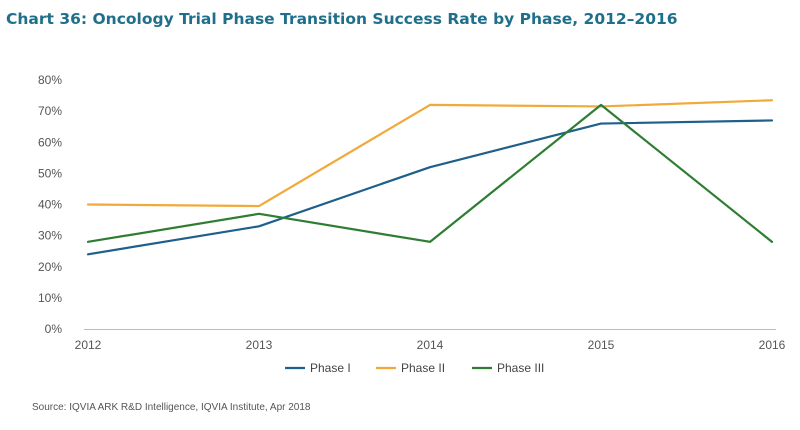 The width and height of the screenshot is (800, 430). What do you see at coordinates (50, 267) in the screenshot?
I see `y-tick-label: 20%` at bounding box center [50, 267].